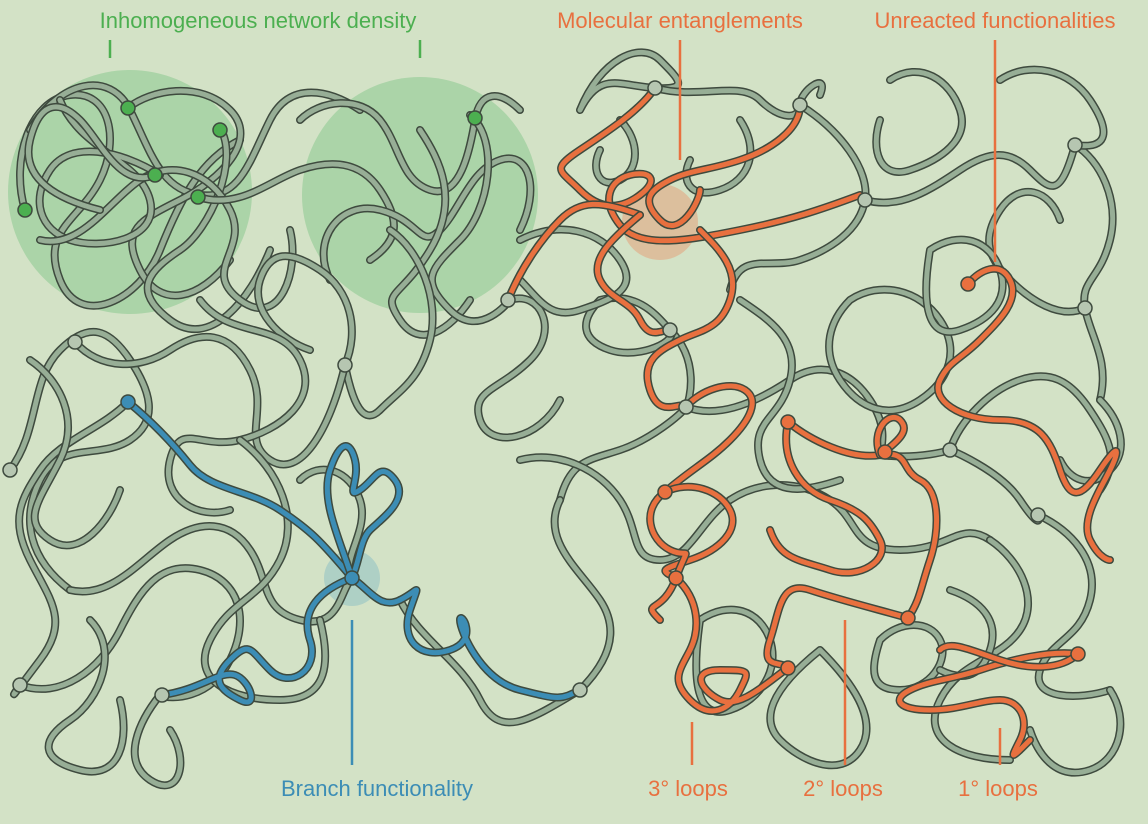 The image size is (1148, 824). Describe the element at coordinates (995, 20) in the screenshot. I see `label-unreacted-functionalities: Unreacted functionalities` at that location.